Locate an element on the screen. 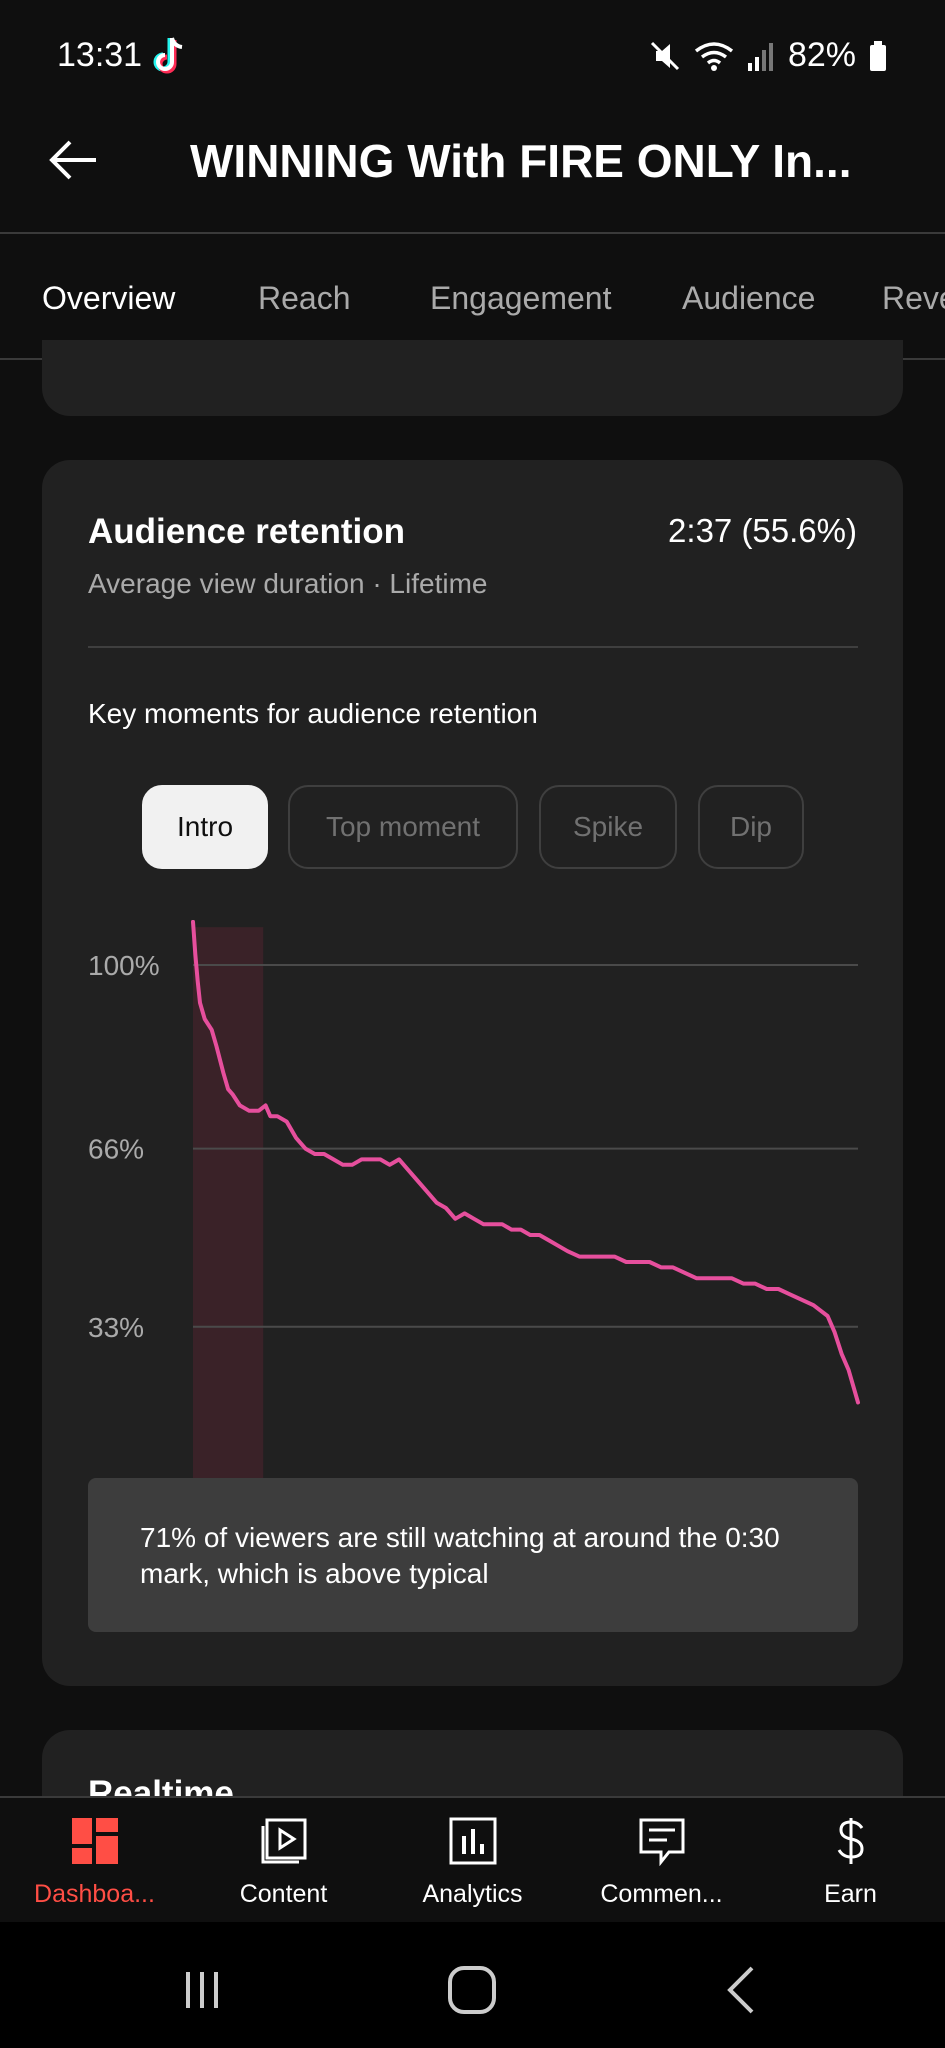  nav-label: Content is located at coordinates (283, 1894).